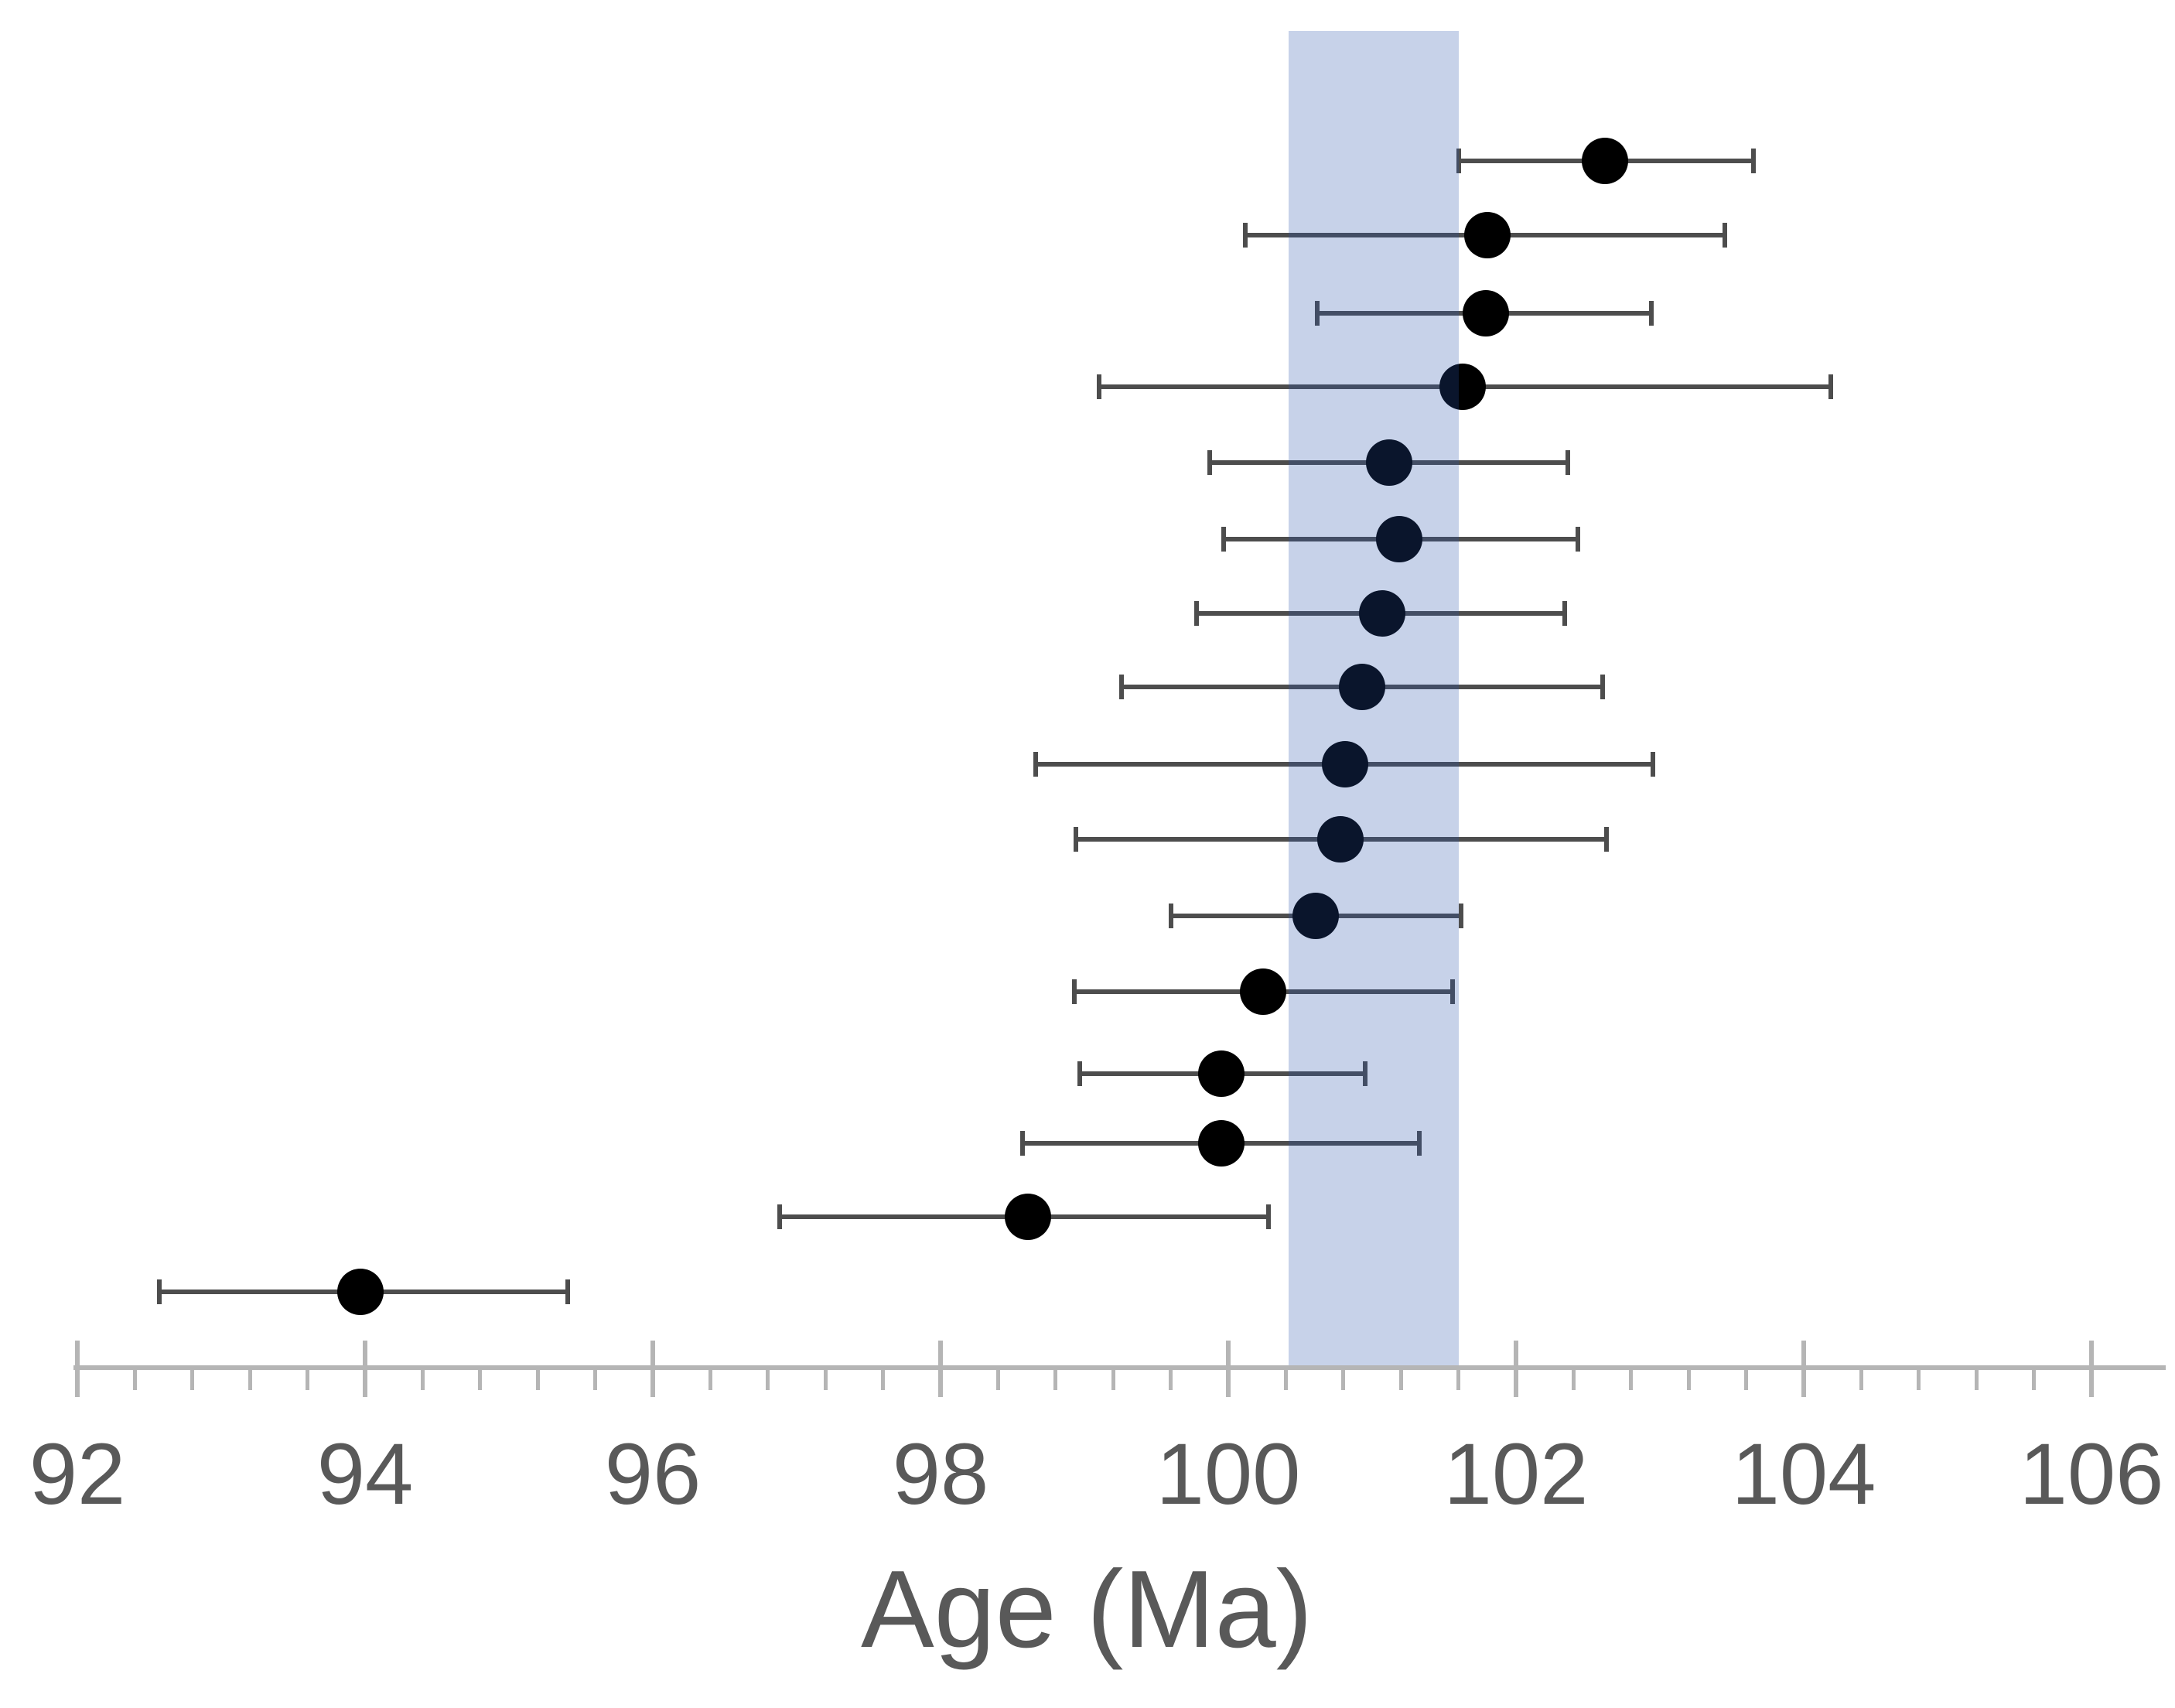 The image size is (2175, 1708). I want to click on tick-label: 96, so click(653, 1474).